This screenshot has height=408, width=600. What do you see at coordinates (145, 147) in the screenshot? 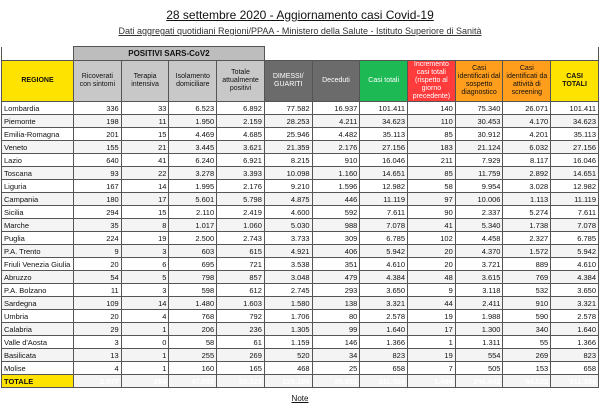
I see `value-cell: 21` at bounding box center [145, 147].